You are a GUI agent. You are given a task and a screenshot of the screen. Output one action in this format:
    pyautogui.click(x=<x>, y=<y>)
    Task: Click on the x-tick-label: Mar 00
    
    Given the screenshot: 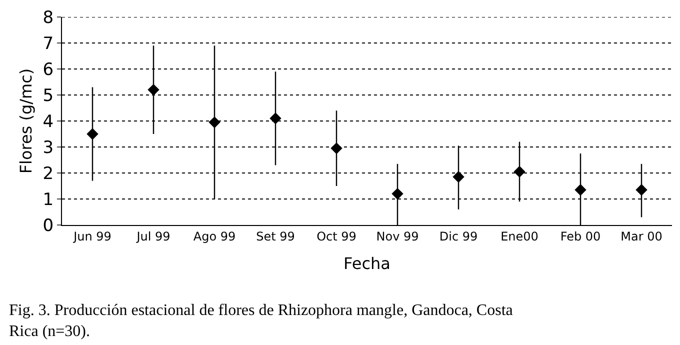 What is the action you would take?
    pyautogui.click(x=641, y=236)
    